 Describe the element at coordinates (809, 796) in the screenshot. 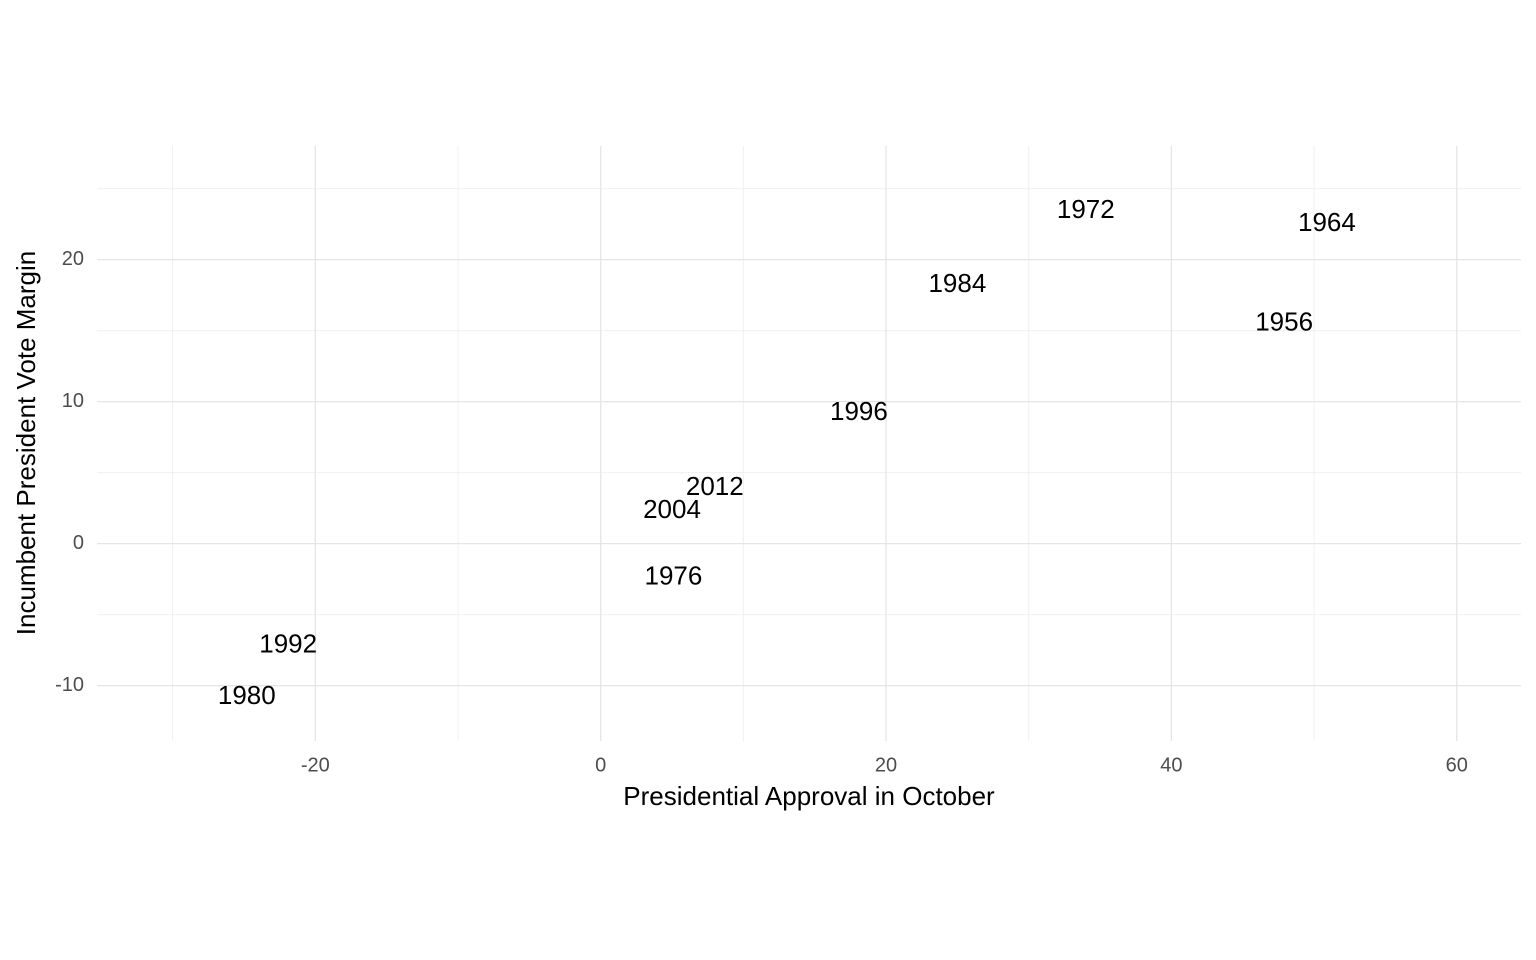

I see `x-axis-title: Presidential Approval in October` at that location.